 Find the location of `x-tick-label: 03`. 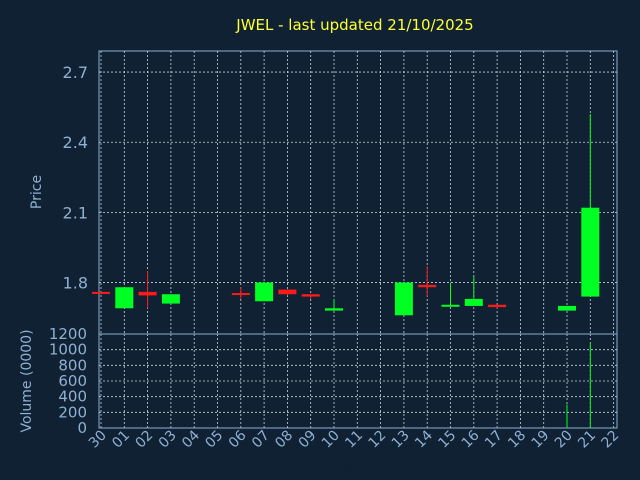

x-tick-label: 03 is located at coordinates (168, 440).